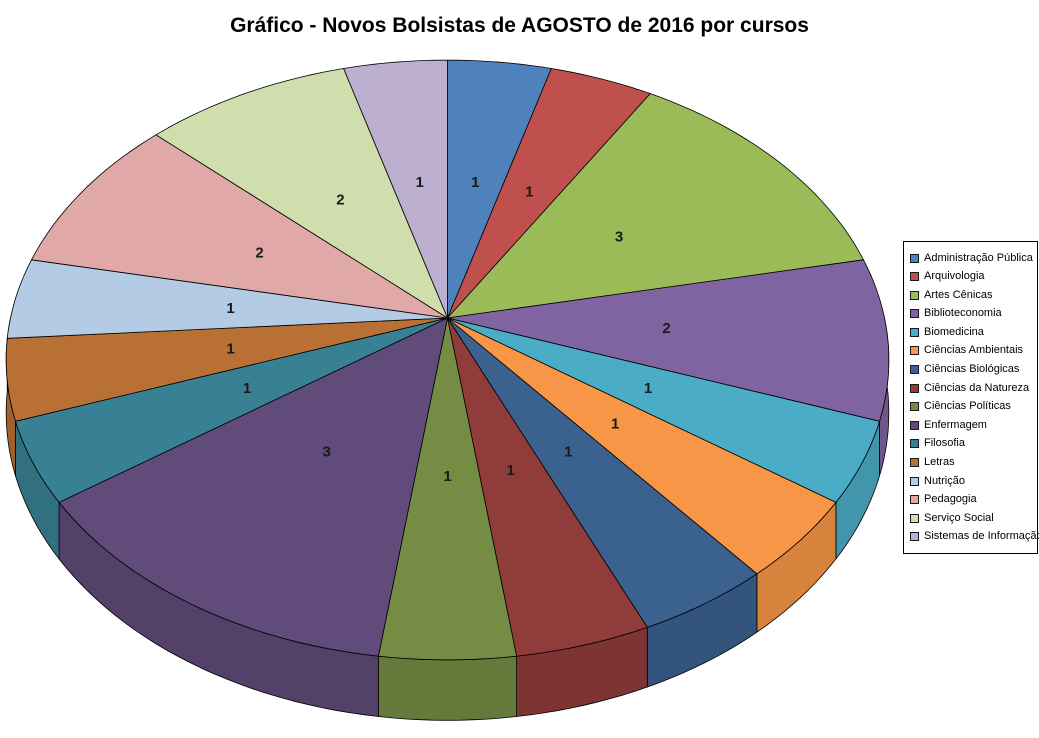 The width and height of the screenshot is (1039, 738). Describe the element at coordinates (944, 480) in the screenshot. I see `legend-item-label: Nutrição` at that location.